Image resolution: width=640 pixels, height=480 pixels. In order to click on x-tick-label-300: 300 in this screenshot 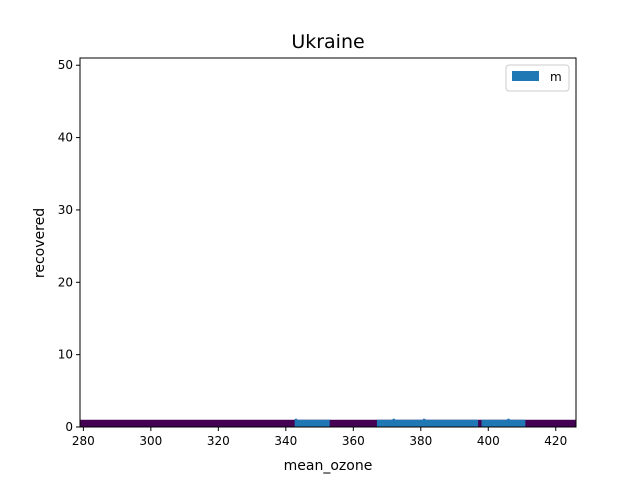, I will do `click(150, 441)`.